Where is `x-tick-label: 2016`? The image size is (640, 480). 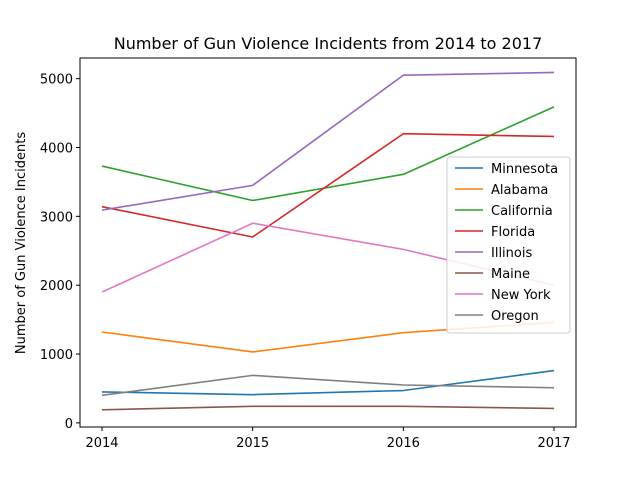 x-tick-label: 2016 is located at coordinates (403, 443).